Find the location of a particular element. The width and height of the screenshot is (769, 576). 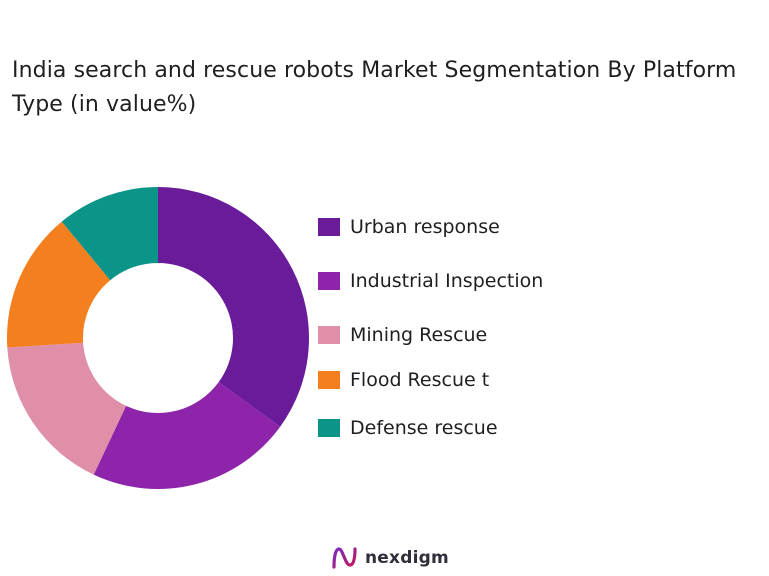

legend-item-urban-response: Urban response is located at coordinates (409, 227).